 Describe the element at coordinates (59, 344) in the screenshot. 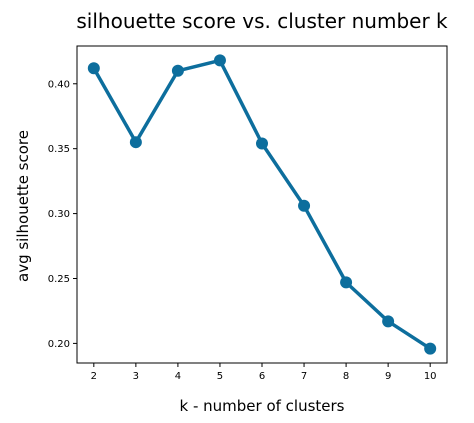

I see `y-tick-label: 0.20` at that location.